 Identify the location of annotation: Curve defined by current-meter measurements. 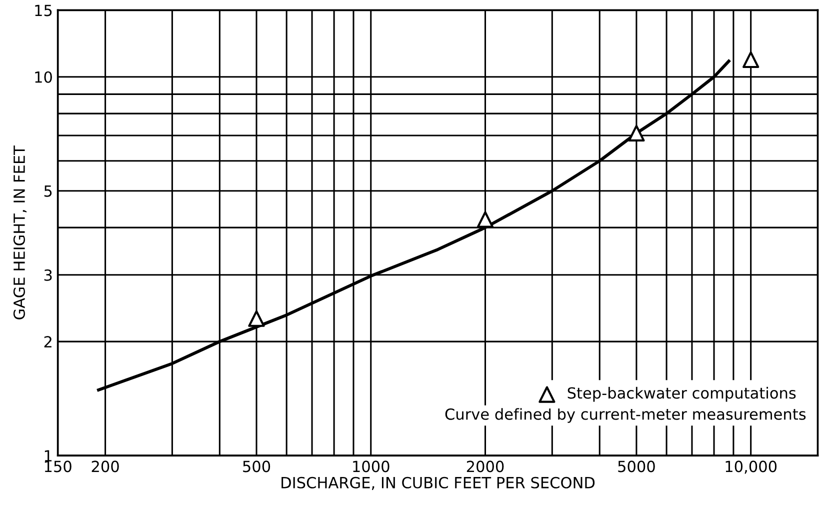
(625, 415).